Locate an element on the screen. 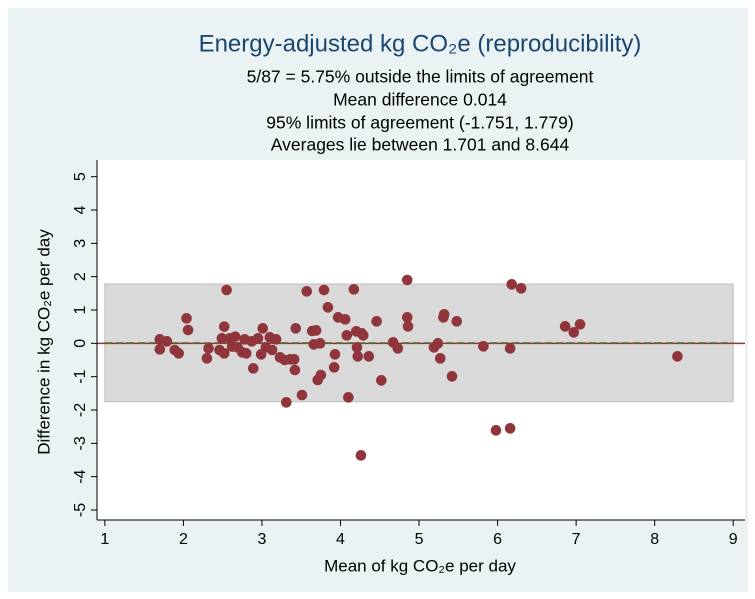 Image resolution: width=755 pixels, height=599 pixels. x-tick-label: 1 is located at coordinates (104, 539).